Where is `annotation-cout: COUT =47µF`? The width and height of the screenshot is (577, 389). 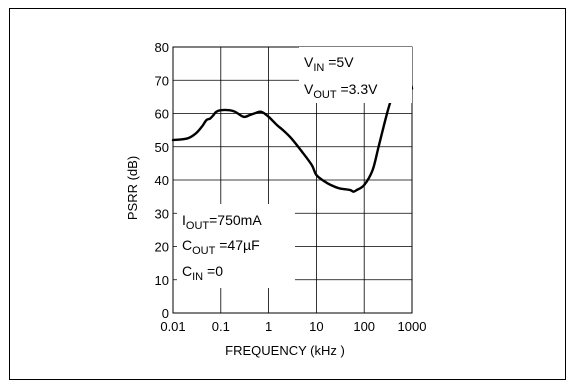
annotation-cout: COUT =47µF is located at coordinates (221, 247).